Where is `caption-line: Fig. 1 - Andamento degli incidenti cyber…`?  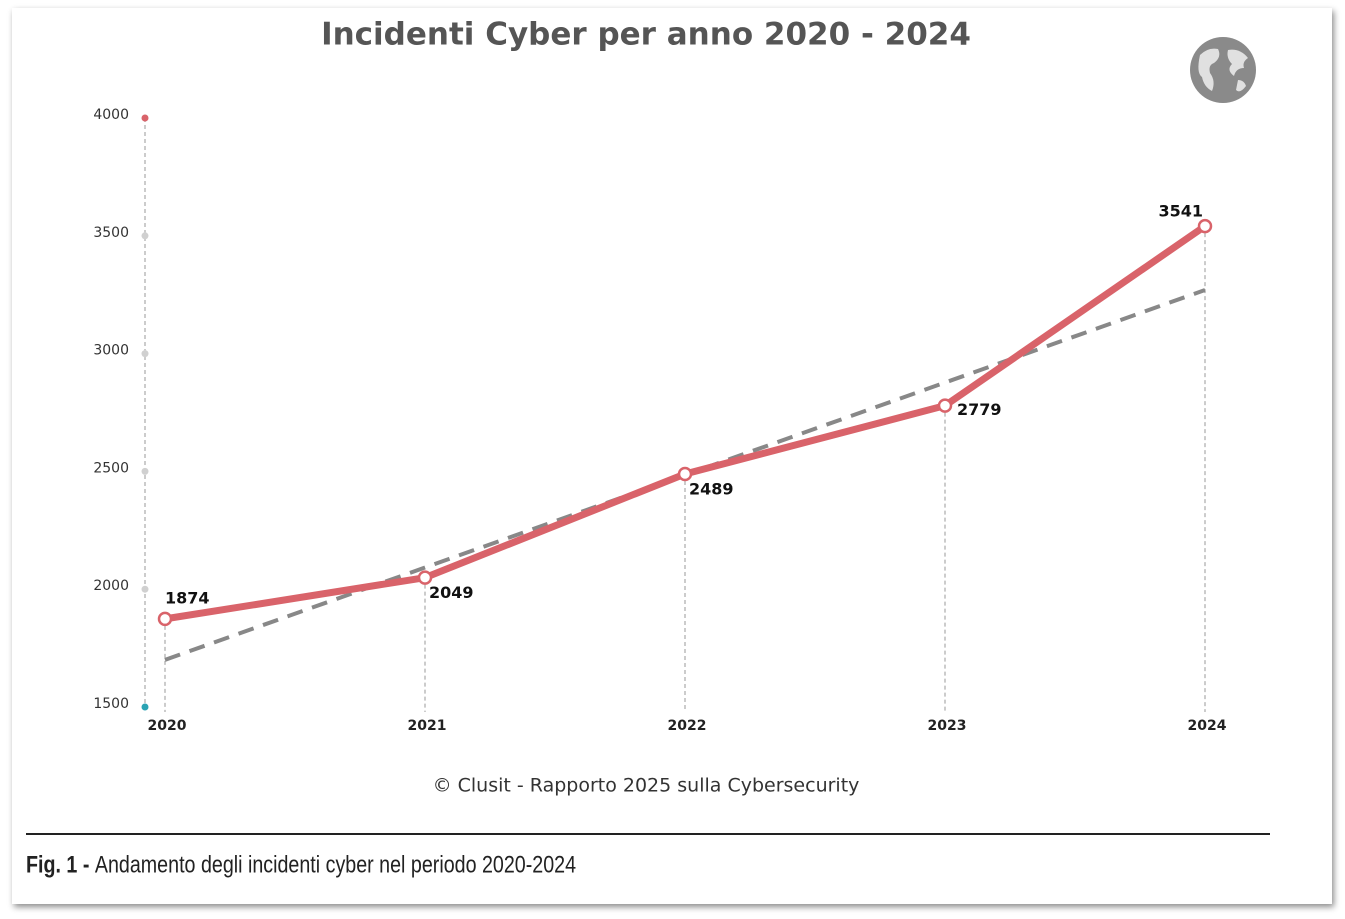
caption-line: Fig. 1 - Andamento degli incidenti cyber… is located at coordinates (301, 863).